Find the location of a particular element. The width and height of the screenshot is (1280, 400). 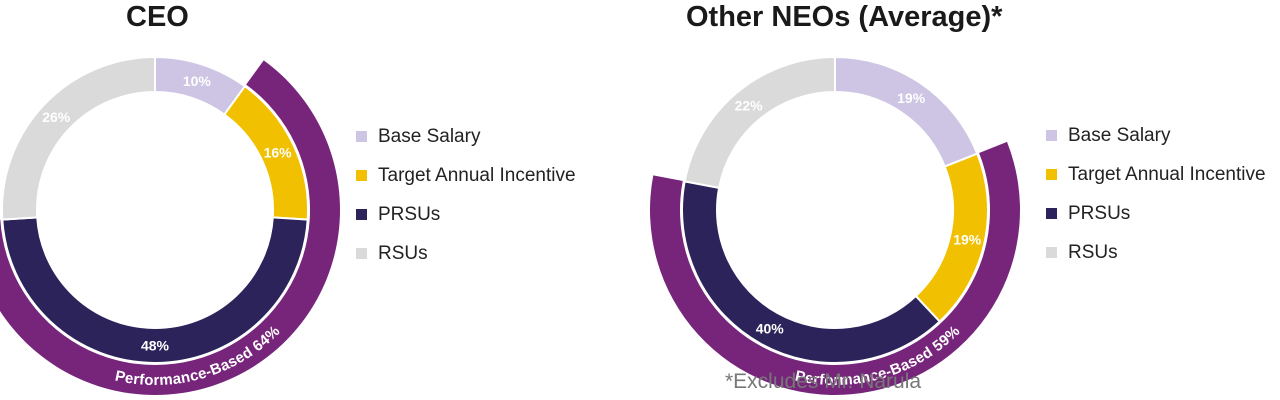

ceo-chart-title: CEO is located at coordinates (157, 17).